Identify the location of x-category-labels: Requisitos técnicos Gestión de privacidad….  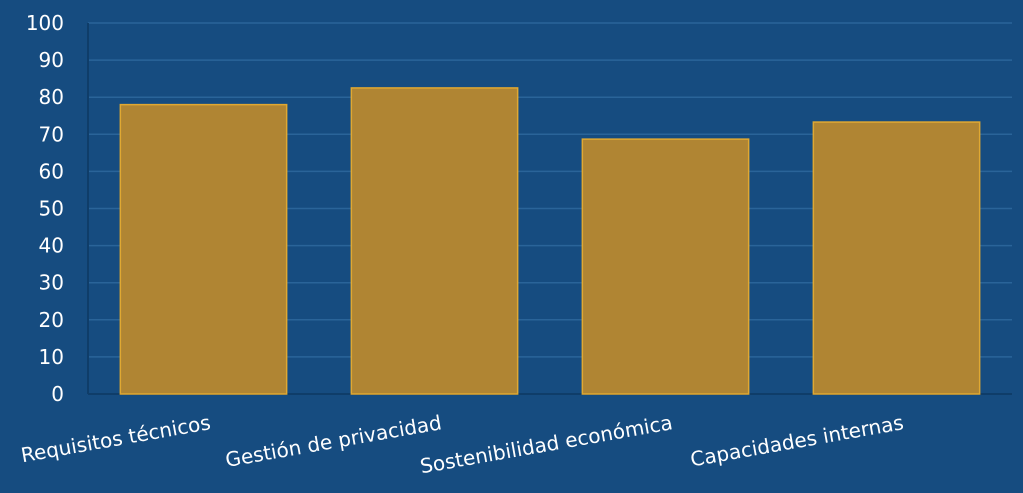
(462, 444).